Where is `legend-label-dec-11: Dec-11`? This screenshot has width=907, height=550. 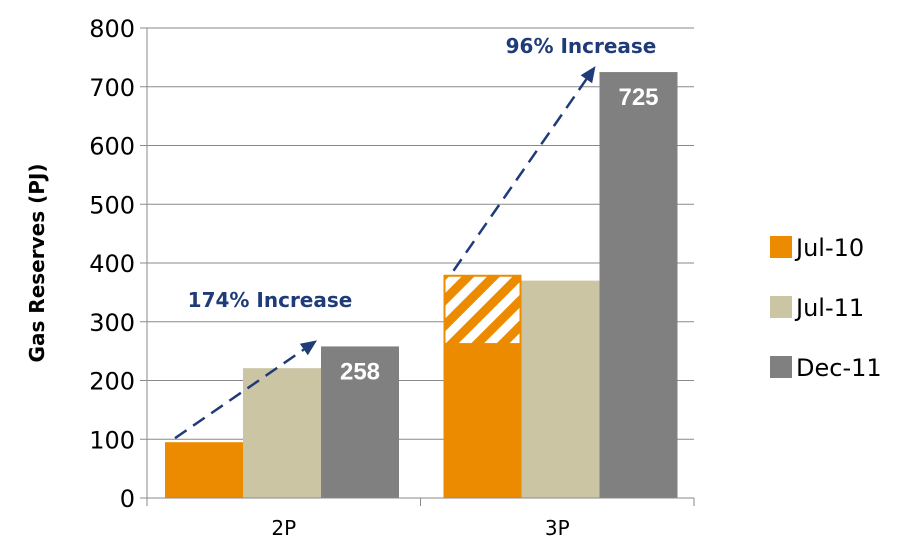
legend-label-dec-11: Dec-11 is located at coordinates (839, 368).